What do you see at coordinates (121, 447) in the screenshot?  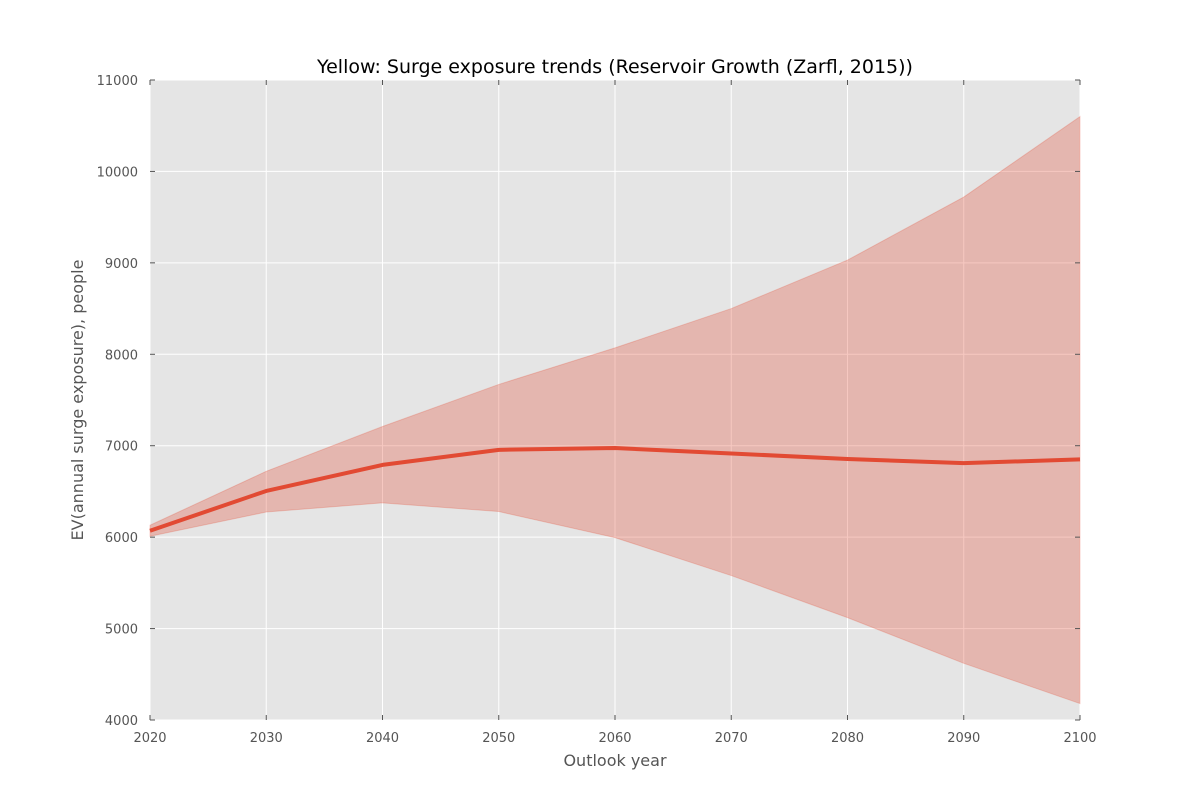 I see `y-tick-label: 7000` at bounding box center [121, 447].